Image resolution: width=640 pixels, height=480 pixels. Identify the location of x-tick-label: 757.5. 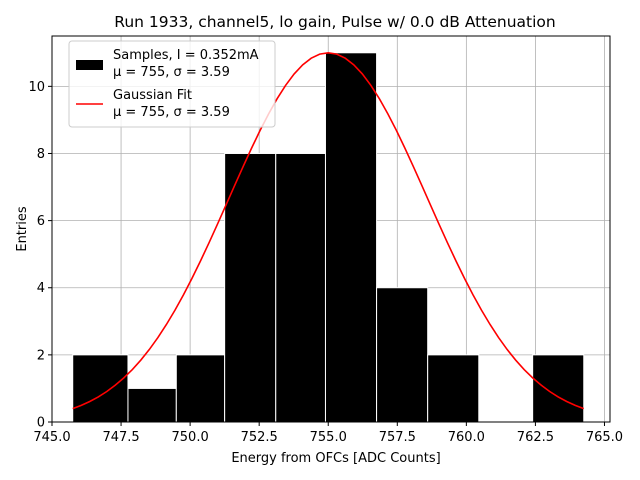
(397, 437).